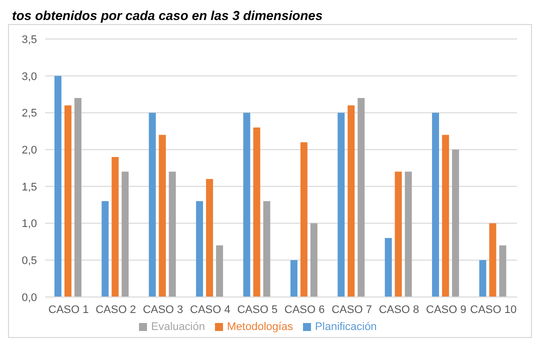  I want to click on legend-label: Evaluación, so click(178, 327).